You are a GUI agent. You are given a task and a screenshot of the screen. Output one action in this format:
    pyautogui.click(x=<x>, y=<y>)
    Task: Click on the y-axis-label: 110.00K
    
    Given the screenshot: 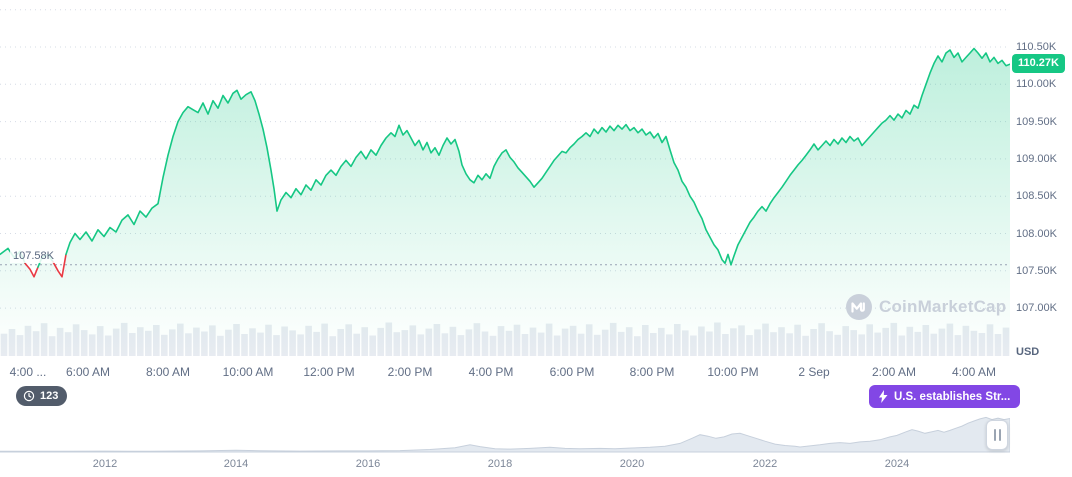 What is the action you would take?
    pyautogui.click(x=1036, y=84)
    